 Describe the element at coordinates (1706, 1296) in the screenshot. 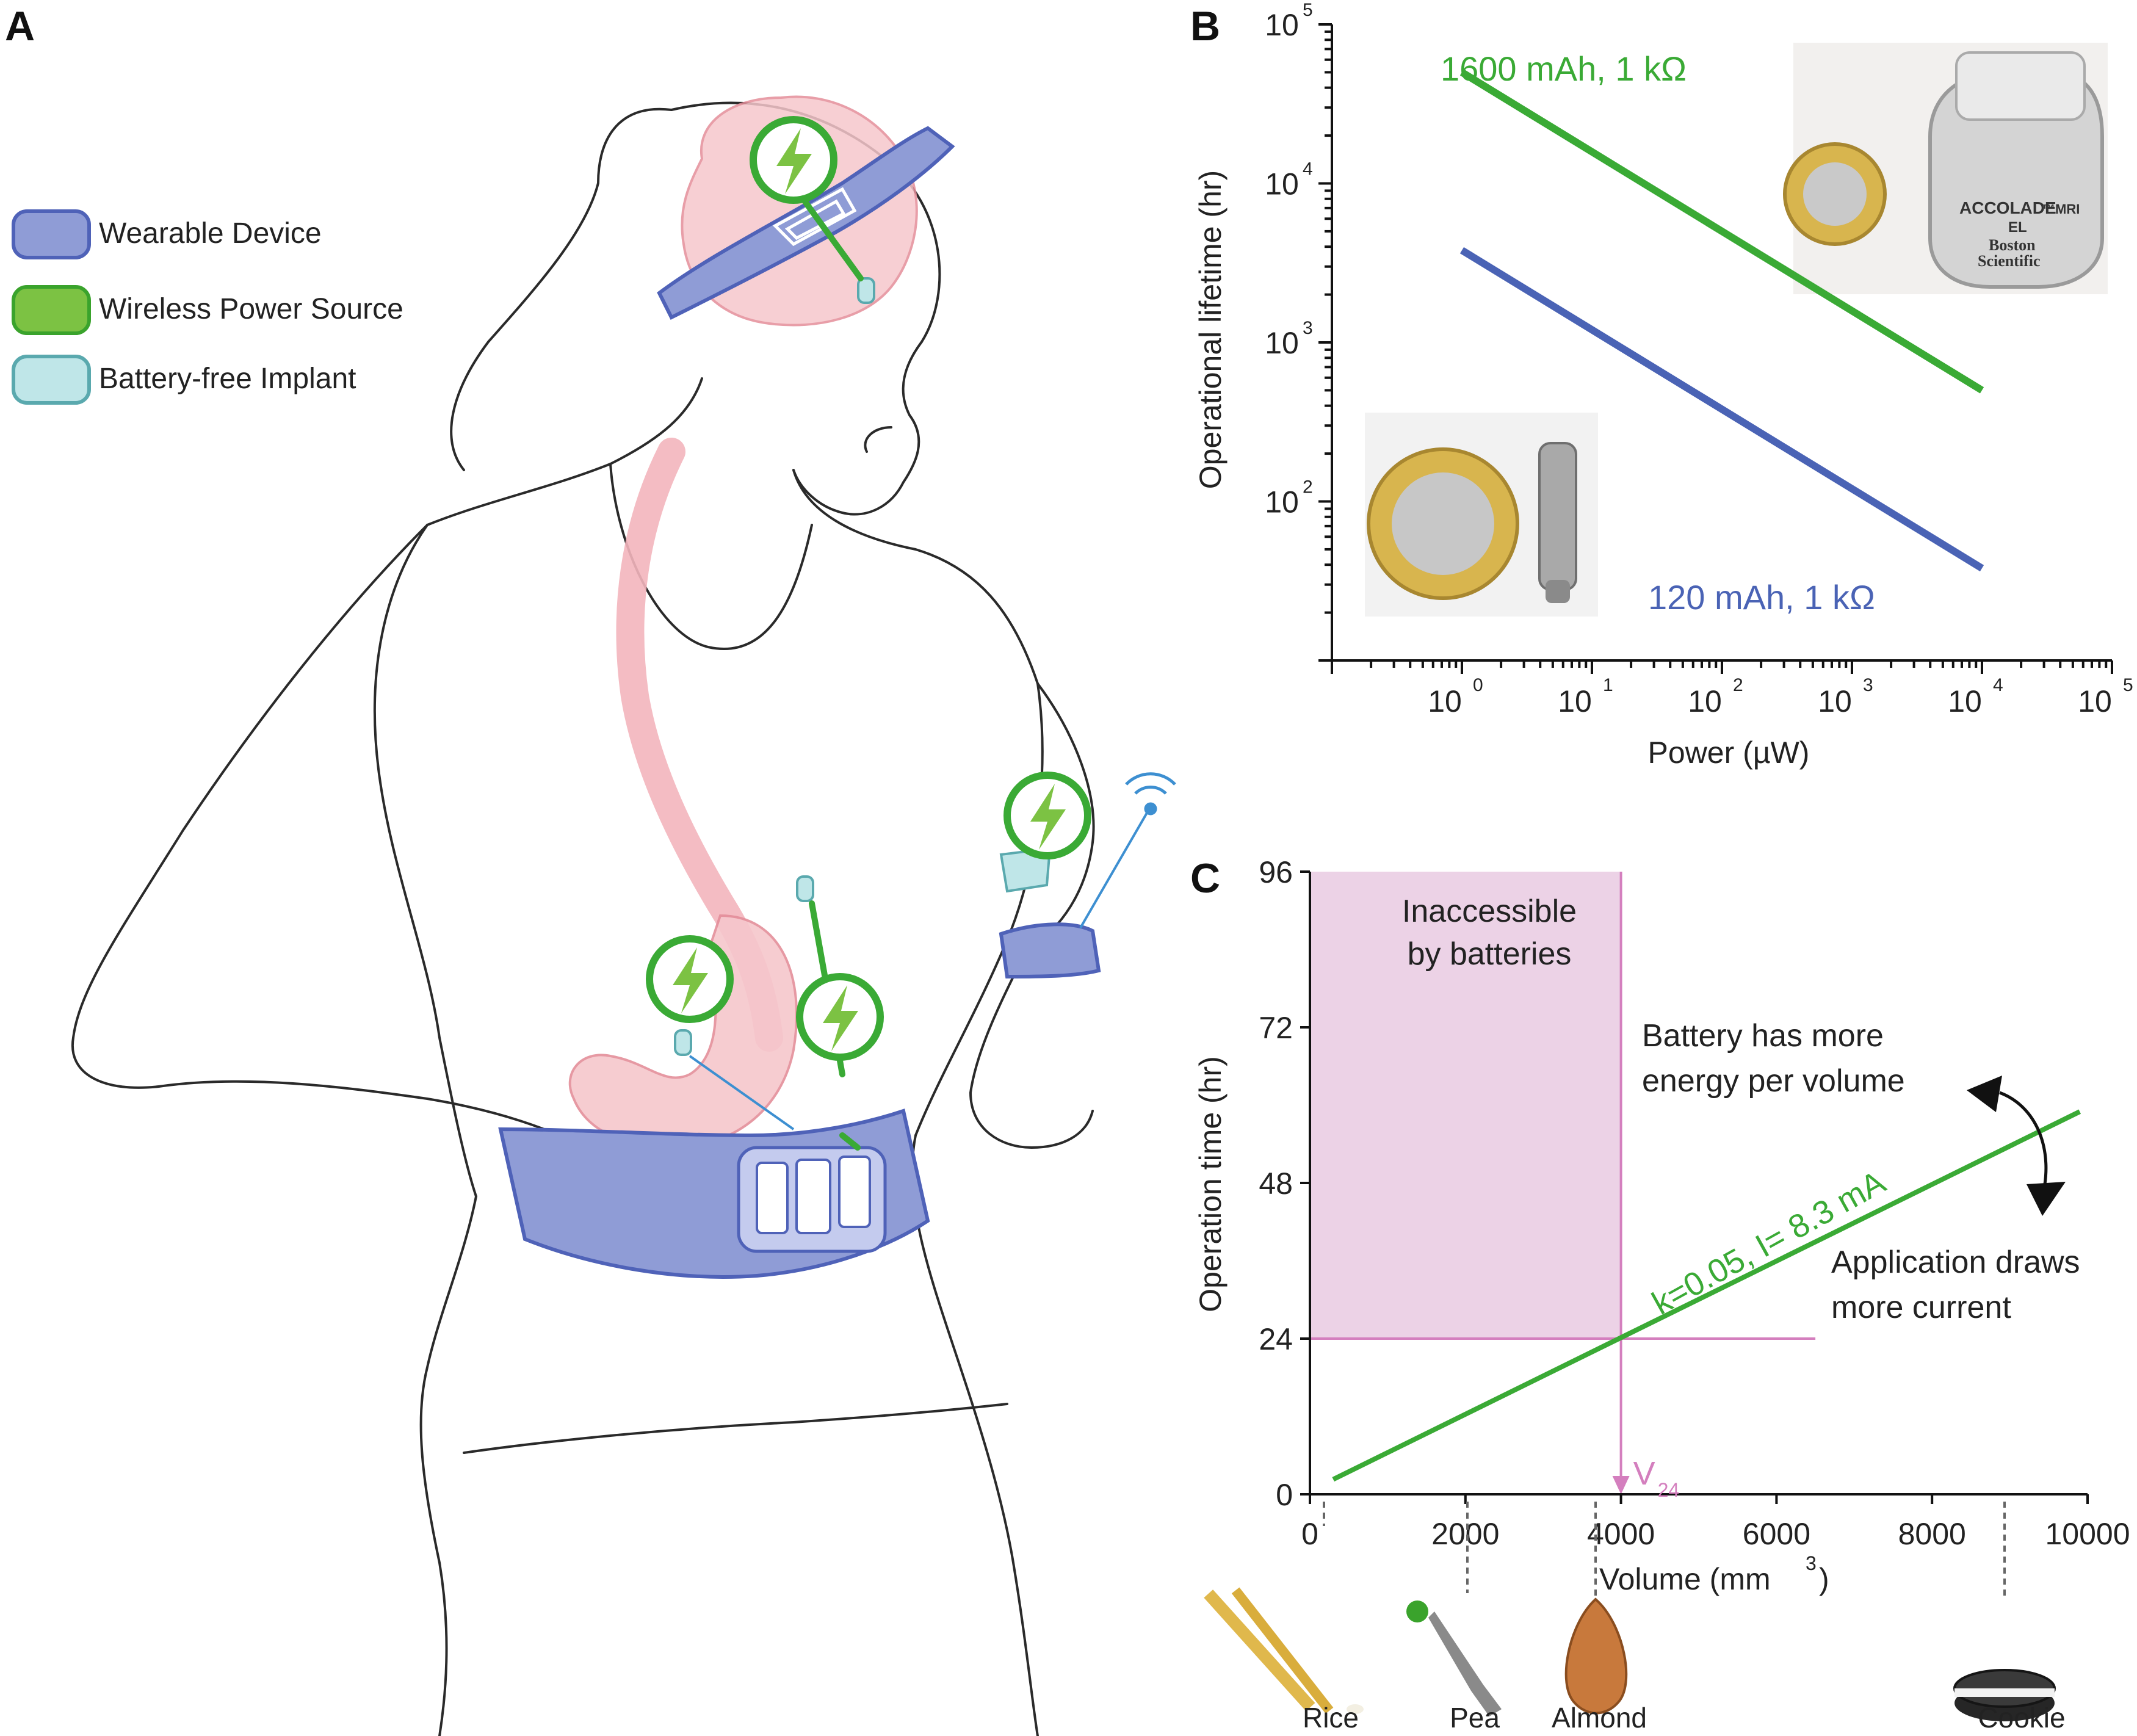

I see `series-line-k005` at that location.